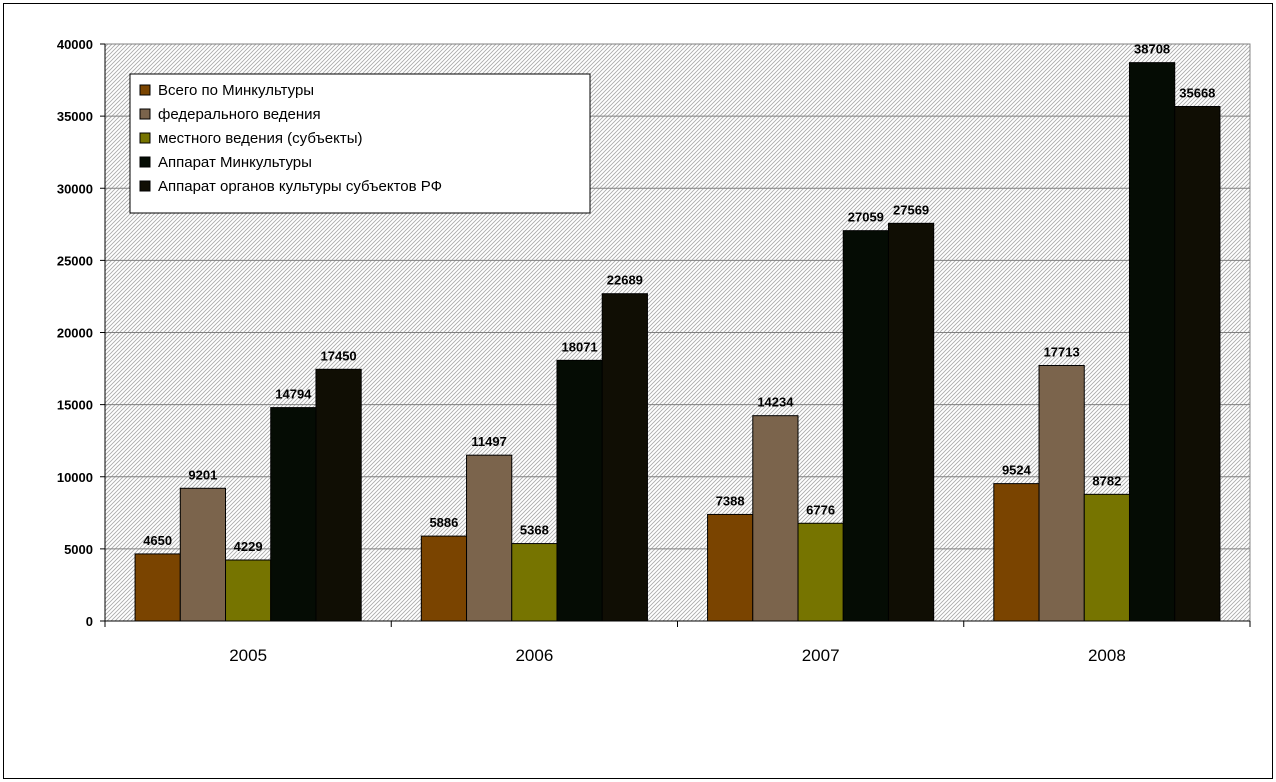 This screenshot has height=782, width=1276. Describe the element at coordinates (1152, 49) in the screenshot. I see `data-label: 38708` at that location.